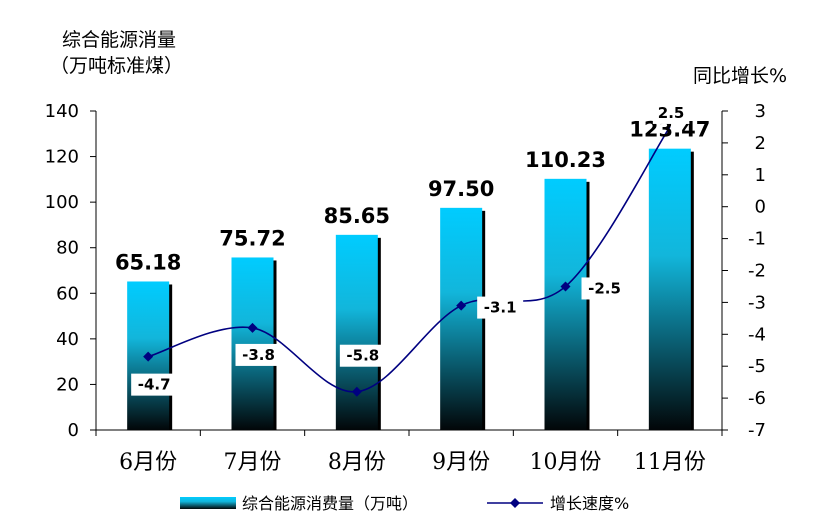 This screenshot has height=523, width=813. What do you see at coordinates (740, 76) in the screenshot?
I see `right-axis-title: 同比增长%` at bounding box center [740, 76].